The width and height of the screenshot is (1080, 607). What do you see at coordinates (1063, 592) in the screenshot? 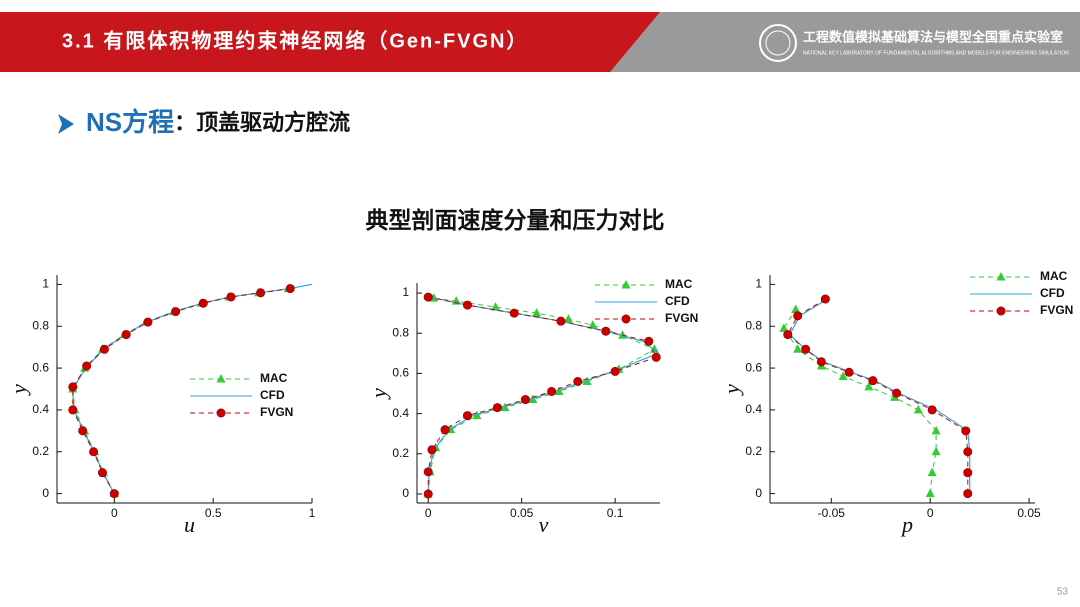
I see `page-number: 53` at bounding box center [1063, 592].